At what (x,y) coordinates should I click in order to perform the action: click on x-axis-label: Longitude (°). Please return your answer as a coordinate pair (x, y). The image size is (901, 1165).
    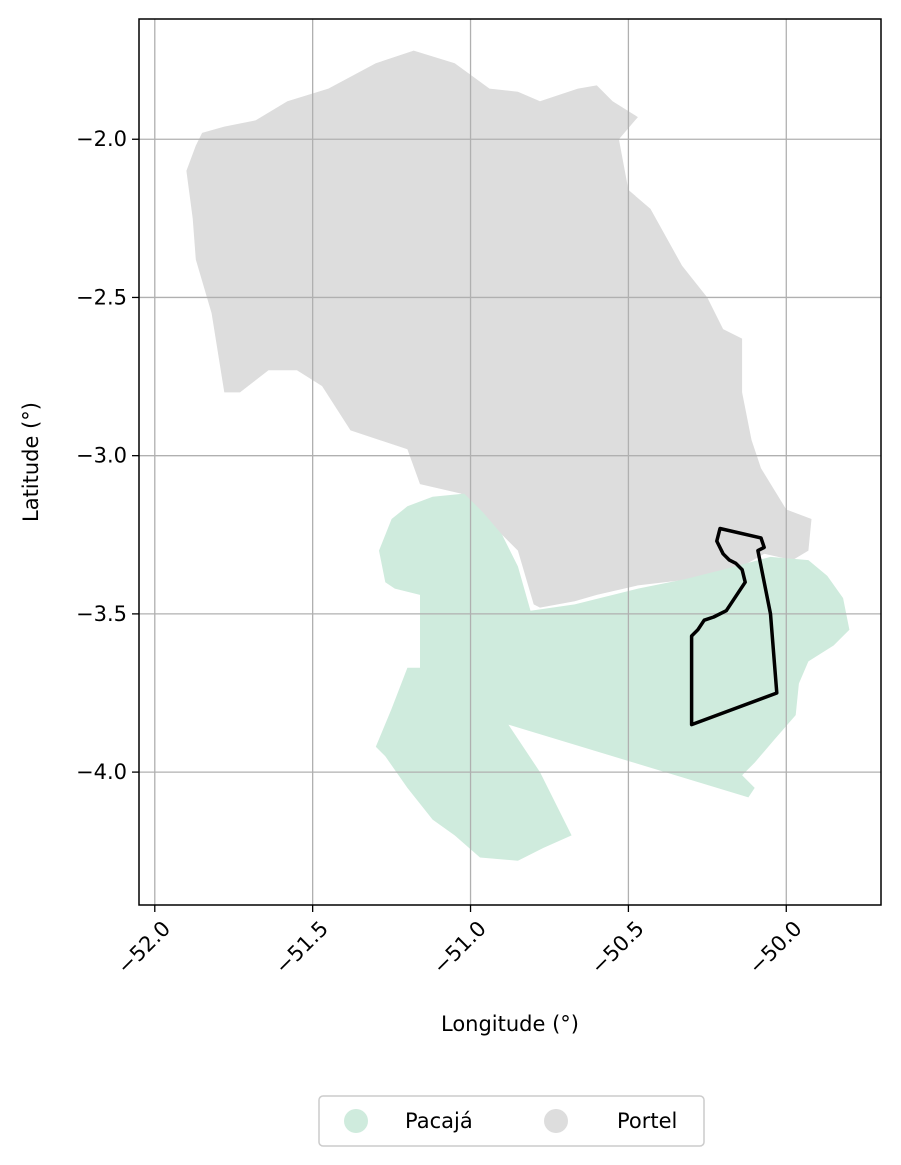
    Looking at the image, I should click on (510, 1024).